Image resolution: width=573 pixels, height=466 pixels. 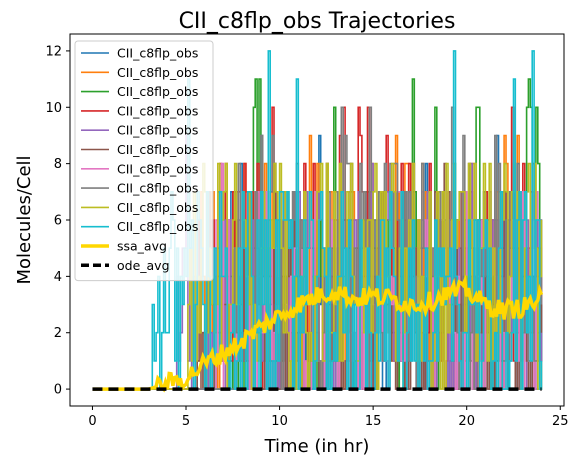 I want to click on x-tick-label: 20, so click(x=466, y=421).